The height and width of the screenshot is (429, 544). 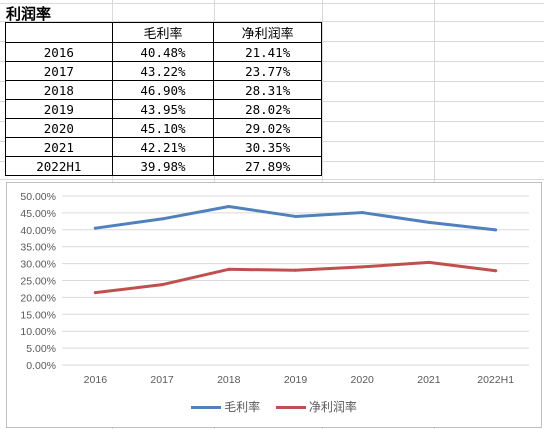 What do you see at coordinates (59, 71) in the screenshot?
I see `table-cell: 2017` at bounding box center [59, 71].